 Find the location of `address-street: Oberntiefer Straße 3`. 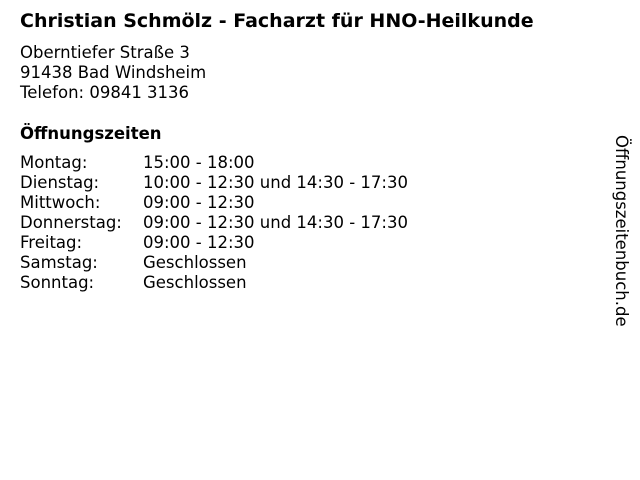

address-street: Oberntiefer Straße 3 is located at coordinates (105, 52).